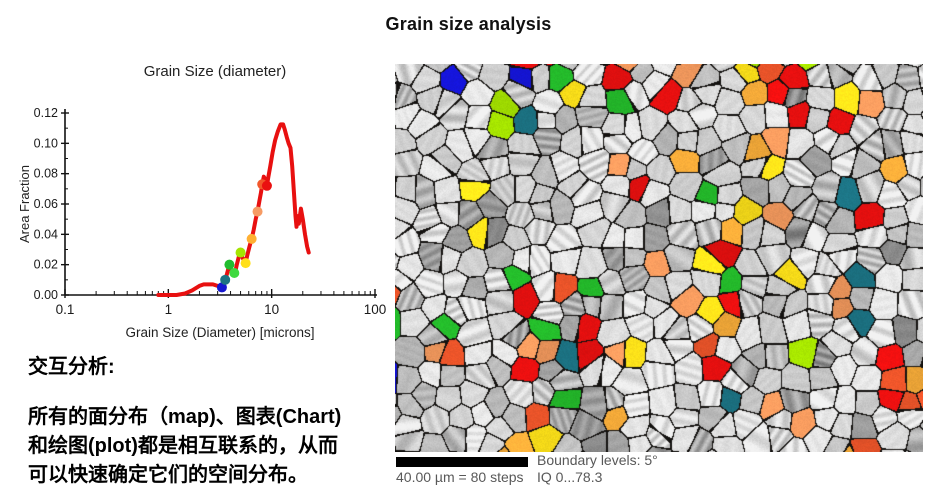 Image resolution: width=927 pixels, height=501 pixels. I want to click on annotation-heading: 交互分析:, so click(71, 367).